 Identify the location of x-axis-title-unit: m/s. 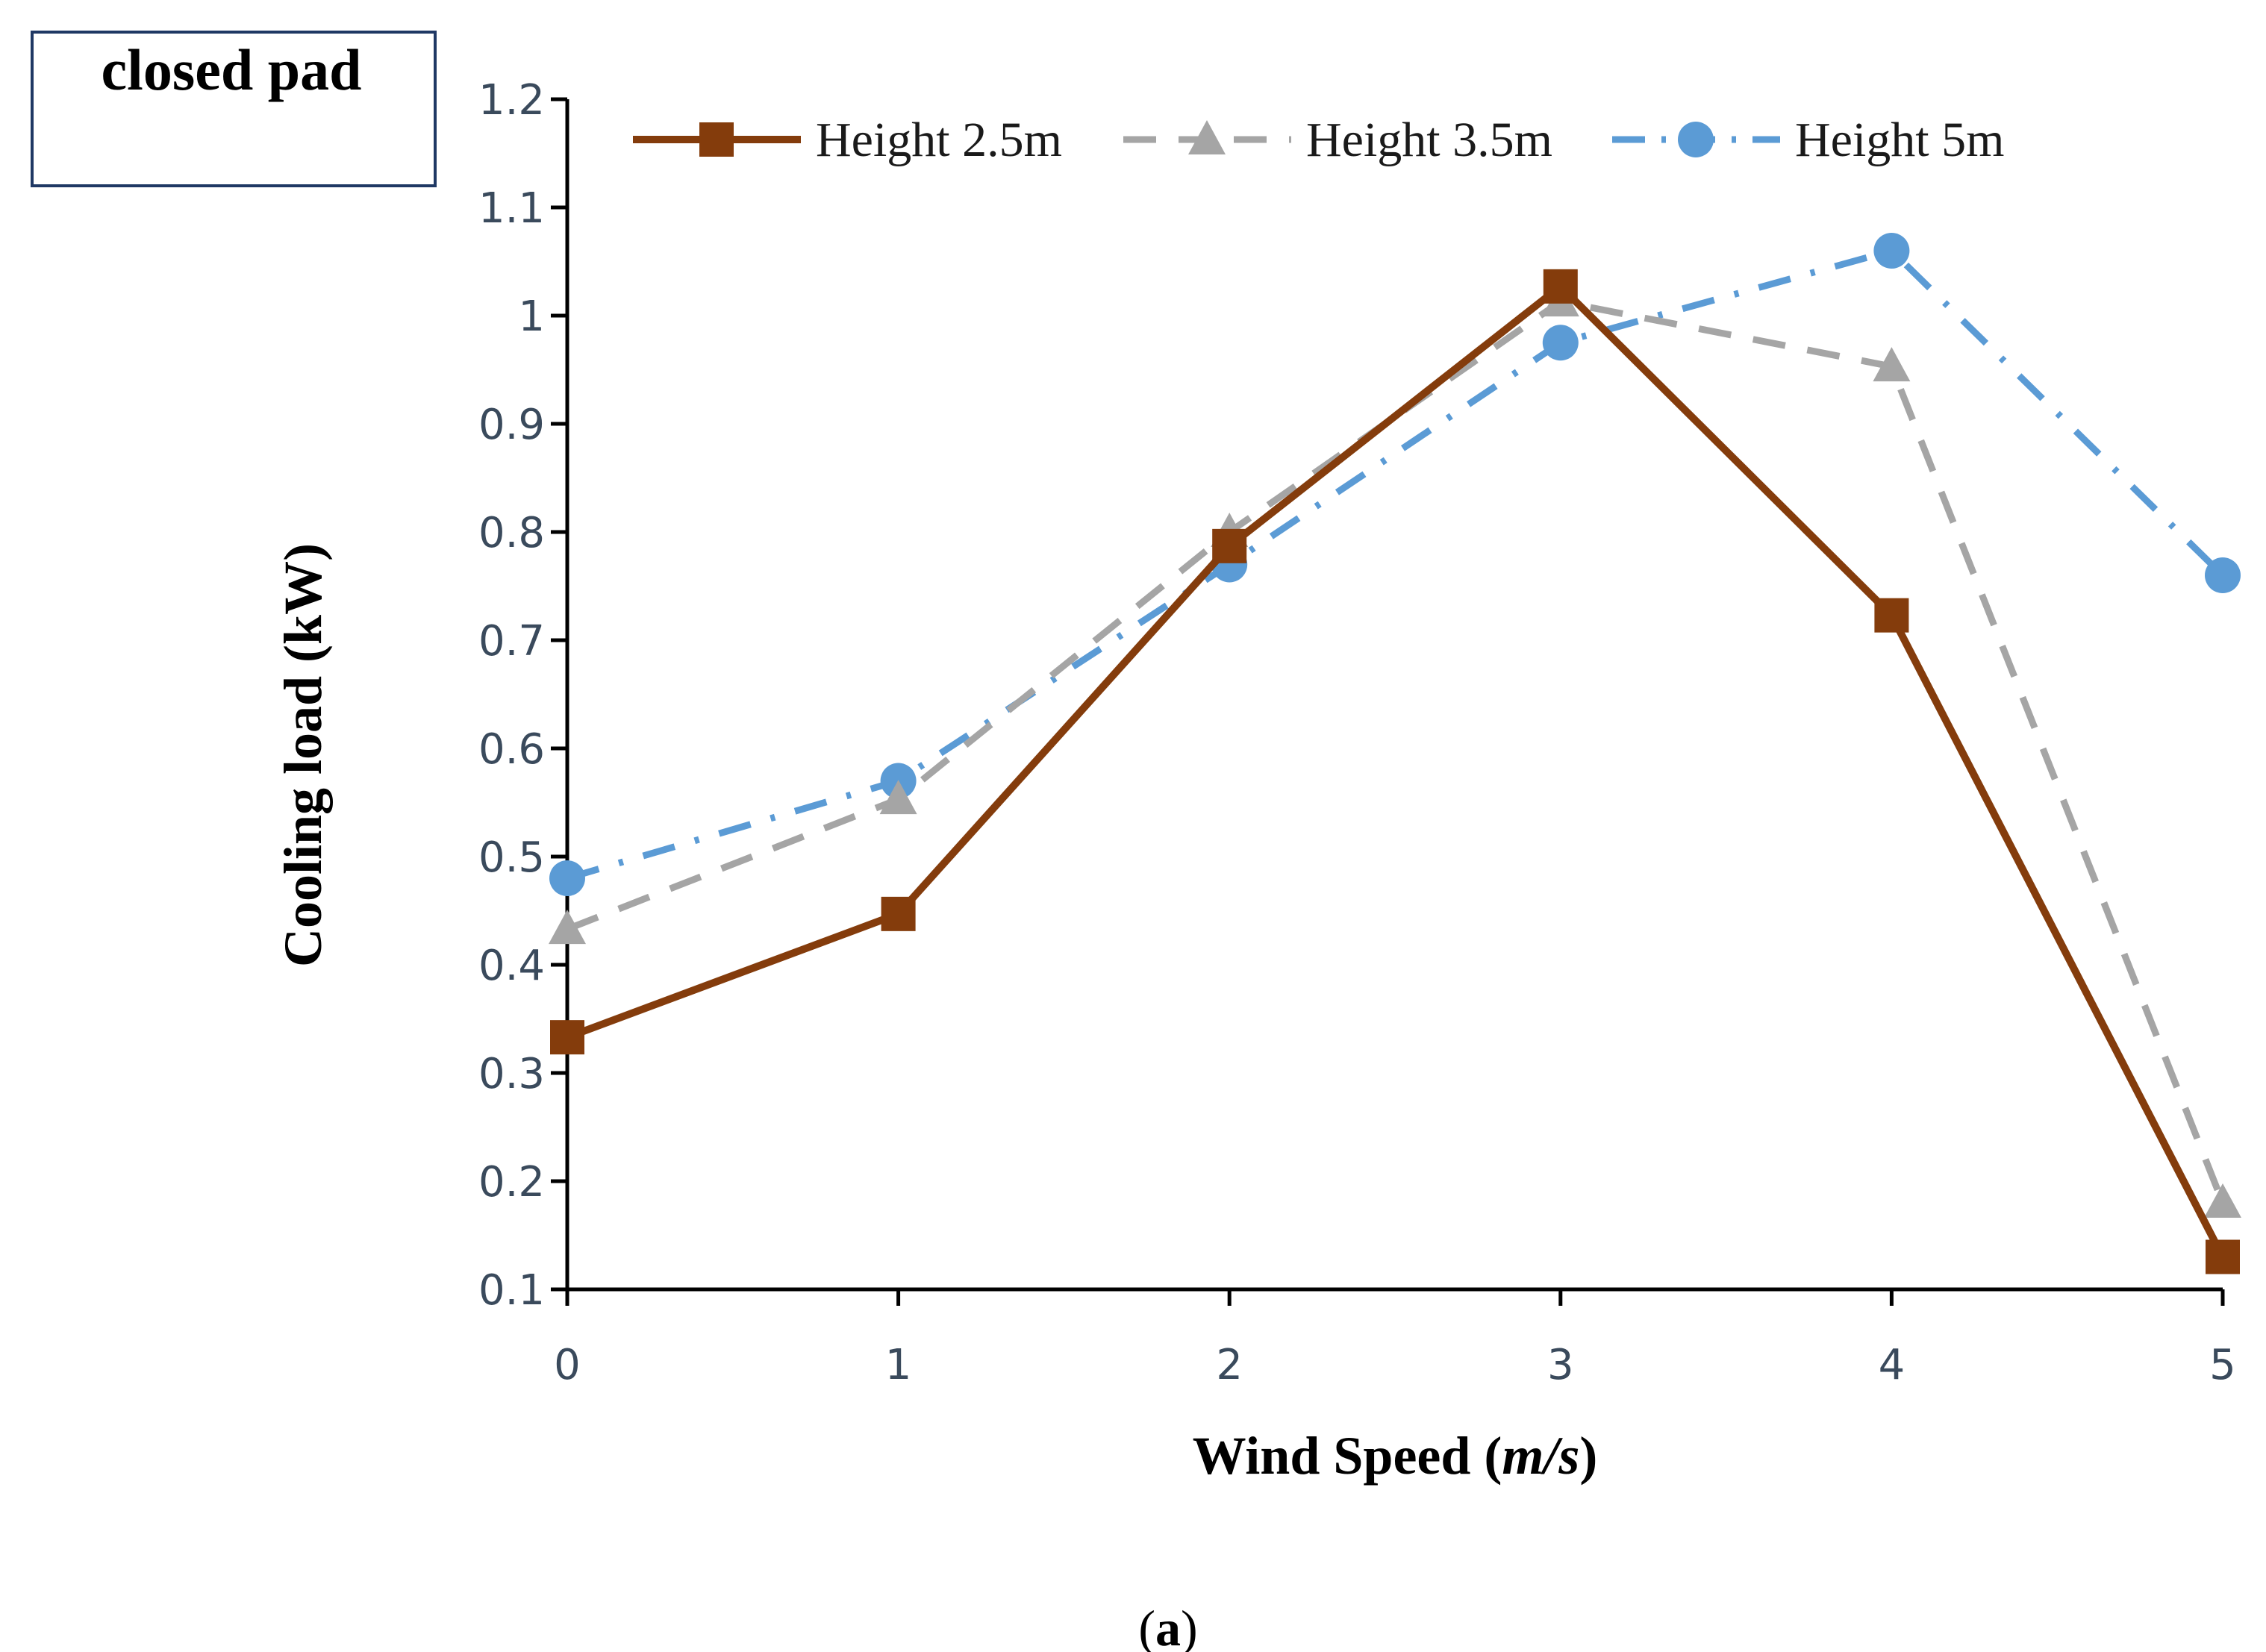
(1541, 1456).